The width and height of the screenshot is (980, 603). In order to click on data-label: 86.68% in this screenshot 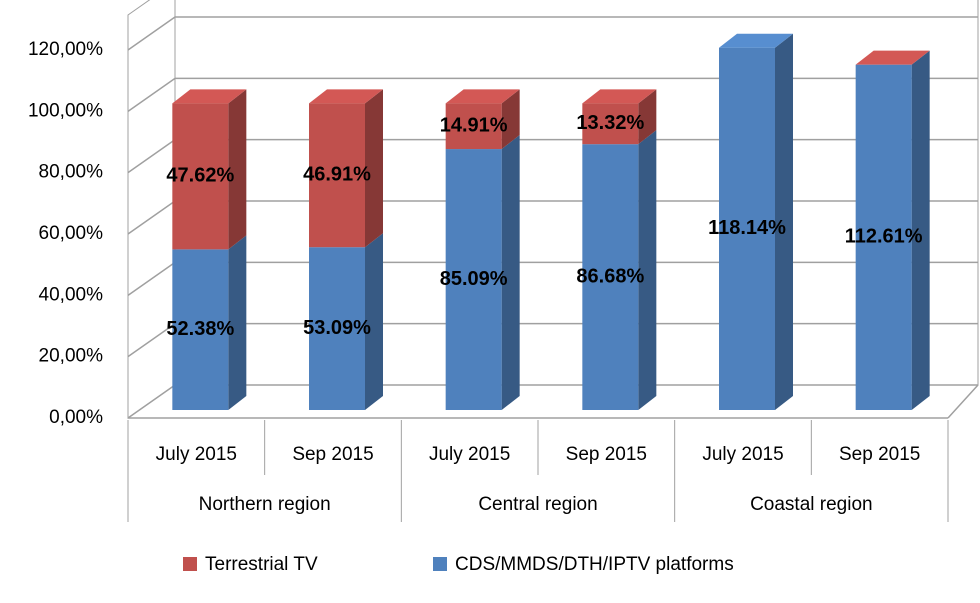, I will do `click(610, 276)`.